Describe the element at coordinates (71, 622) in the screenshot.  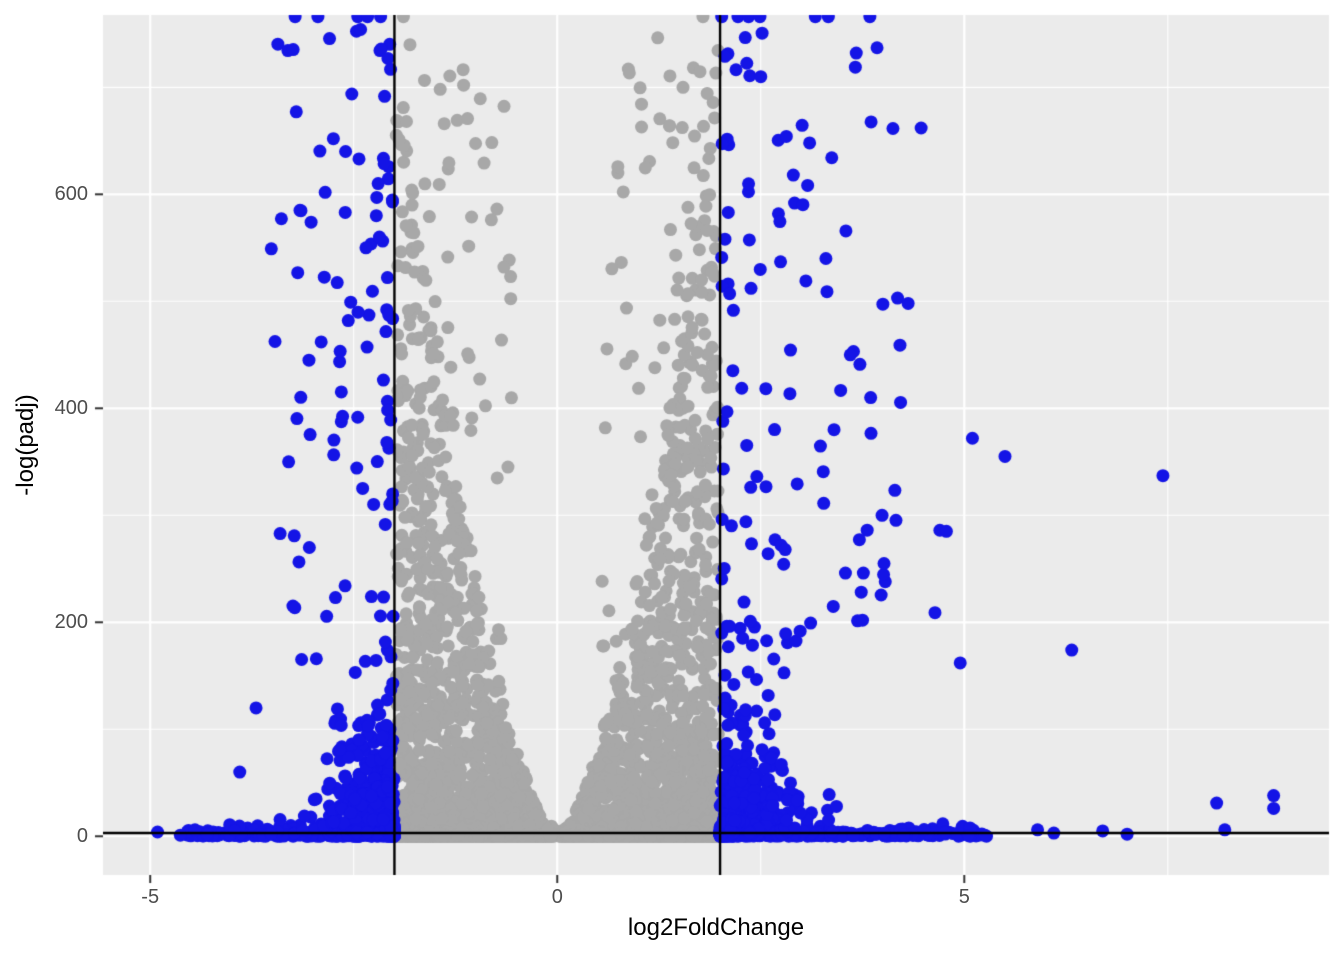
I see `y-tick-label: 200` at that location.